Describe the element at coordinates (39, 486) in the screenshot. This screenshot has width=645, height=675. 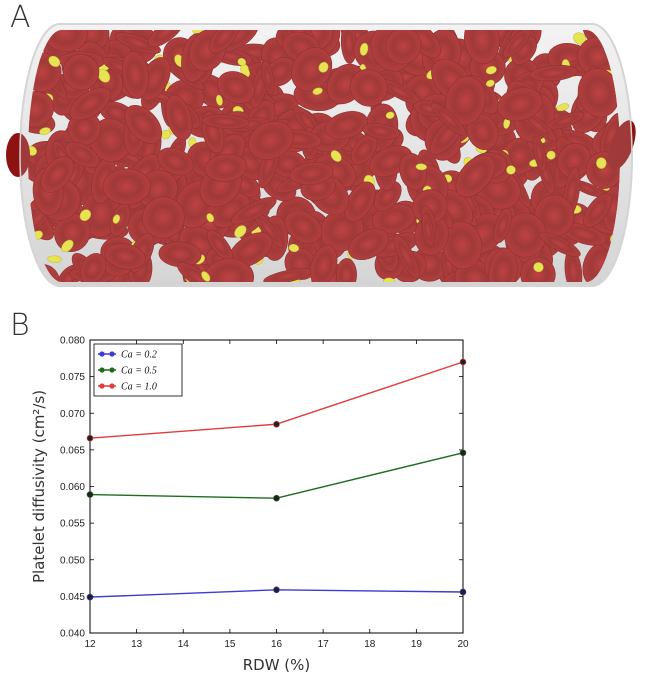
I see `y-axis-title: Platelet diffusivity (cm²/s)` at that location.